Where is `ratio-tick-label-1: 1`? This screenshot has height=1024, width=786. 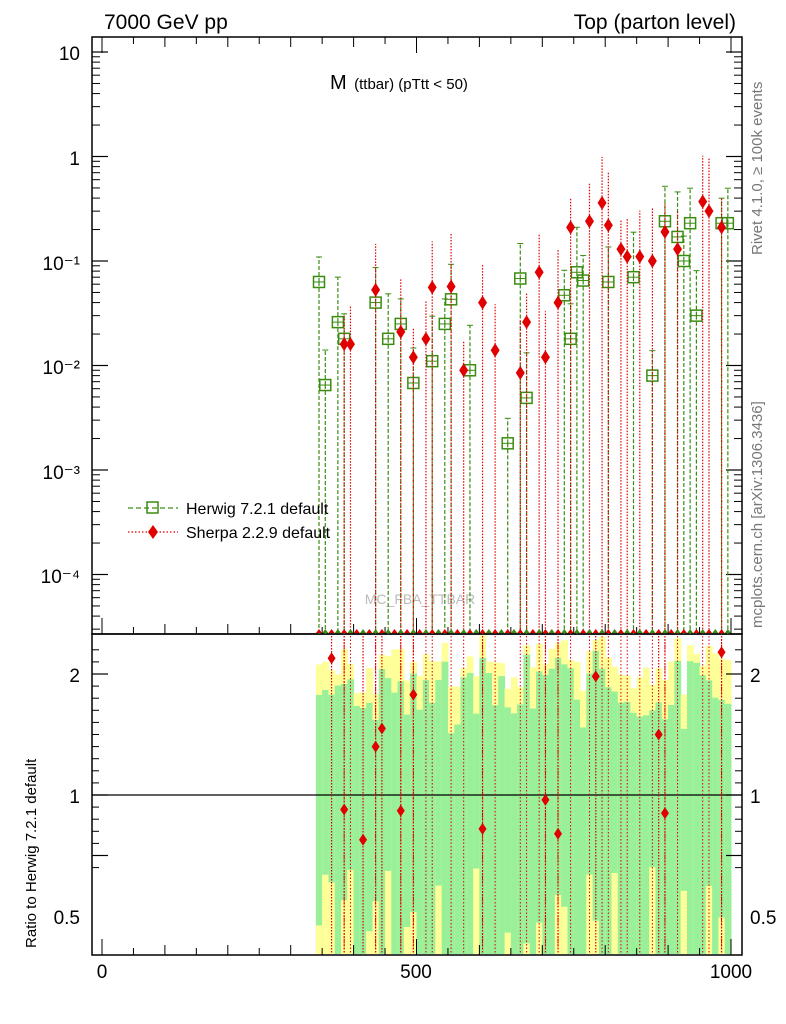
ratio-tick-label-1: 1 is located at coordinates (74, 797).